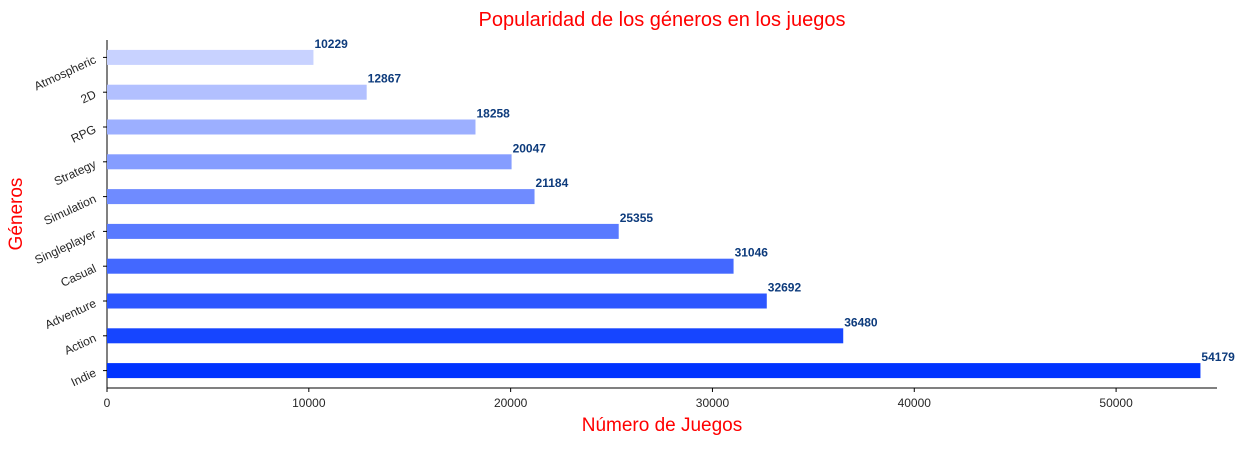 The width and height of the screenshot is (1244, 450). Describe the element at coordinates (210, 57) in the screenshot. I see `bar-atmospheric` at that location.